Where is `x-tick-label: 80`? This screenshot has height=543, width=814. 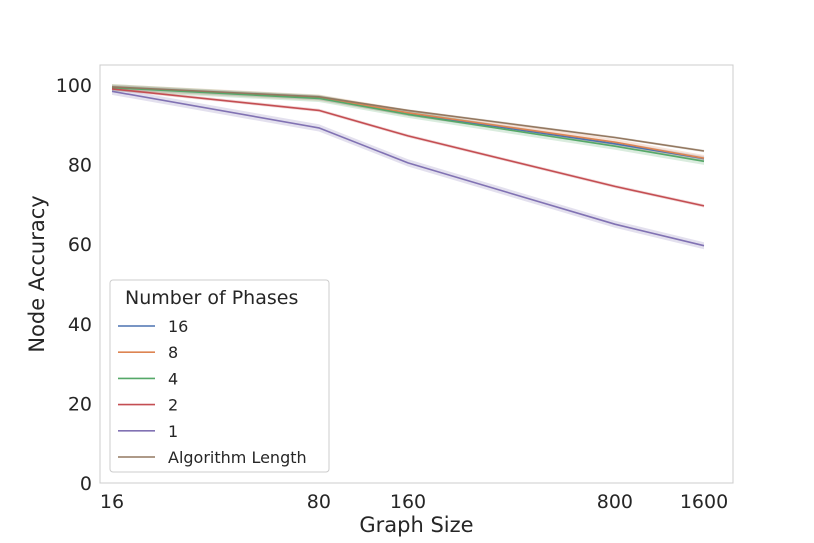
x-tick-label: 80 is located at coordinates (319, 502).